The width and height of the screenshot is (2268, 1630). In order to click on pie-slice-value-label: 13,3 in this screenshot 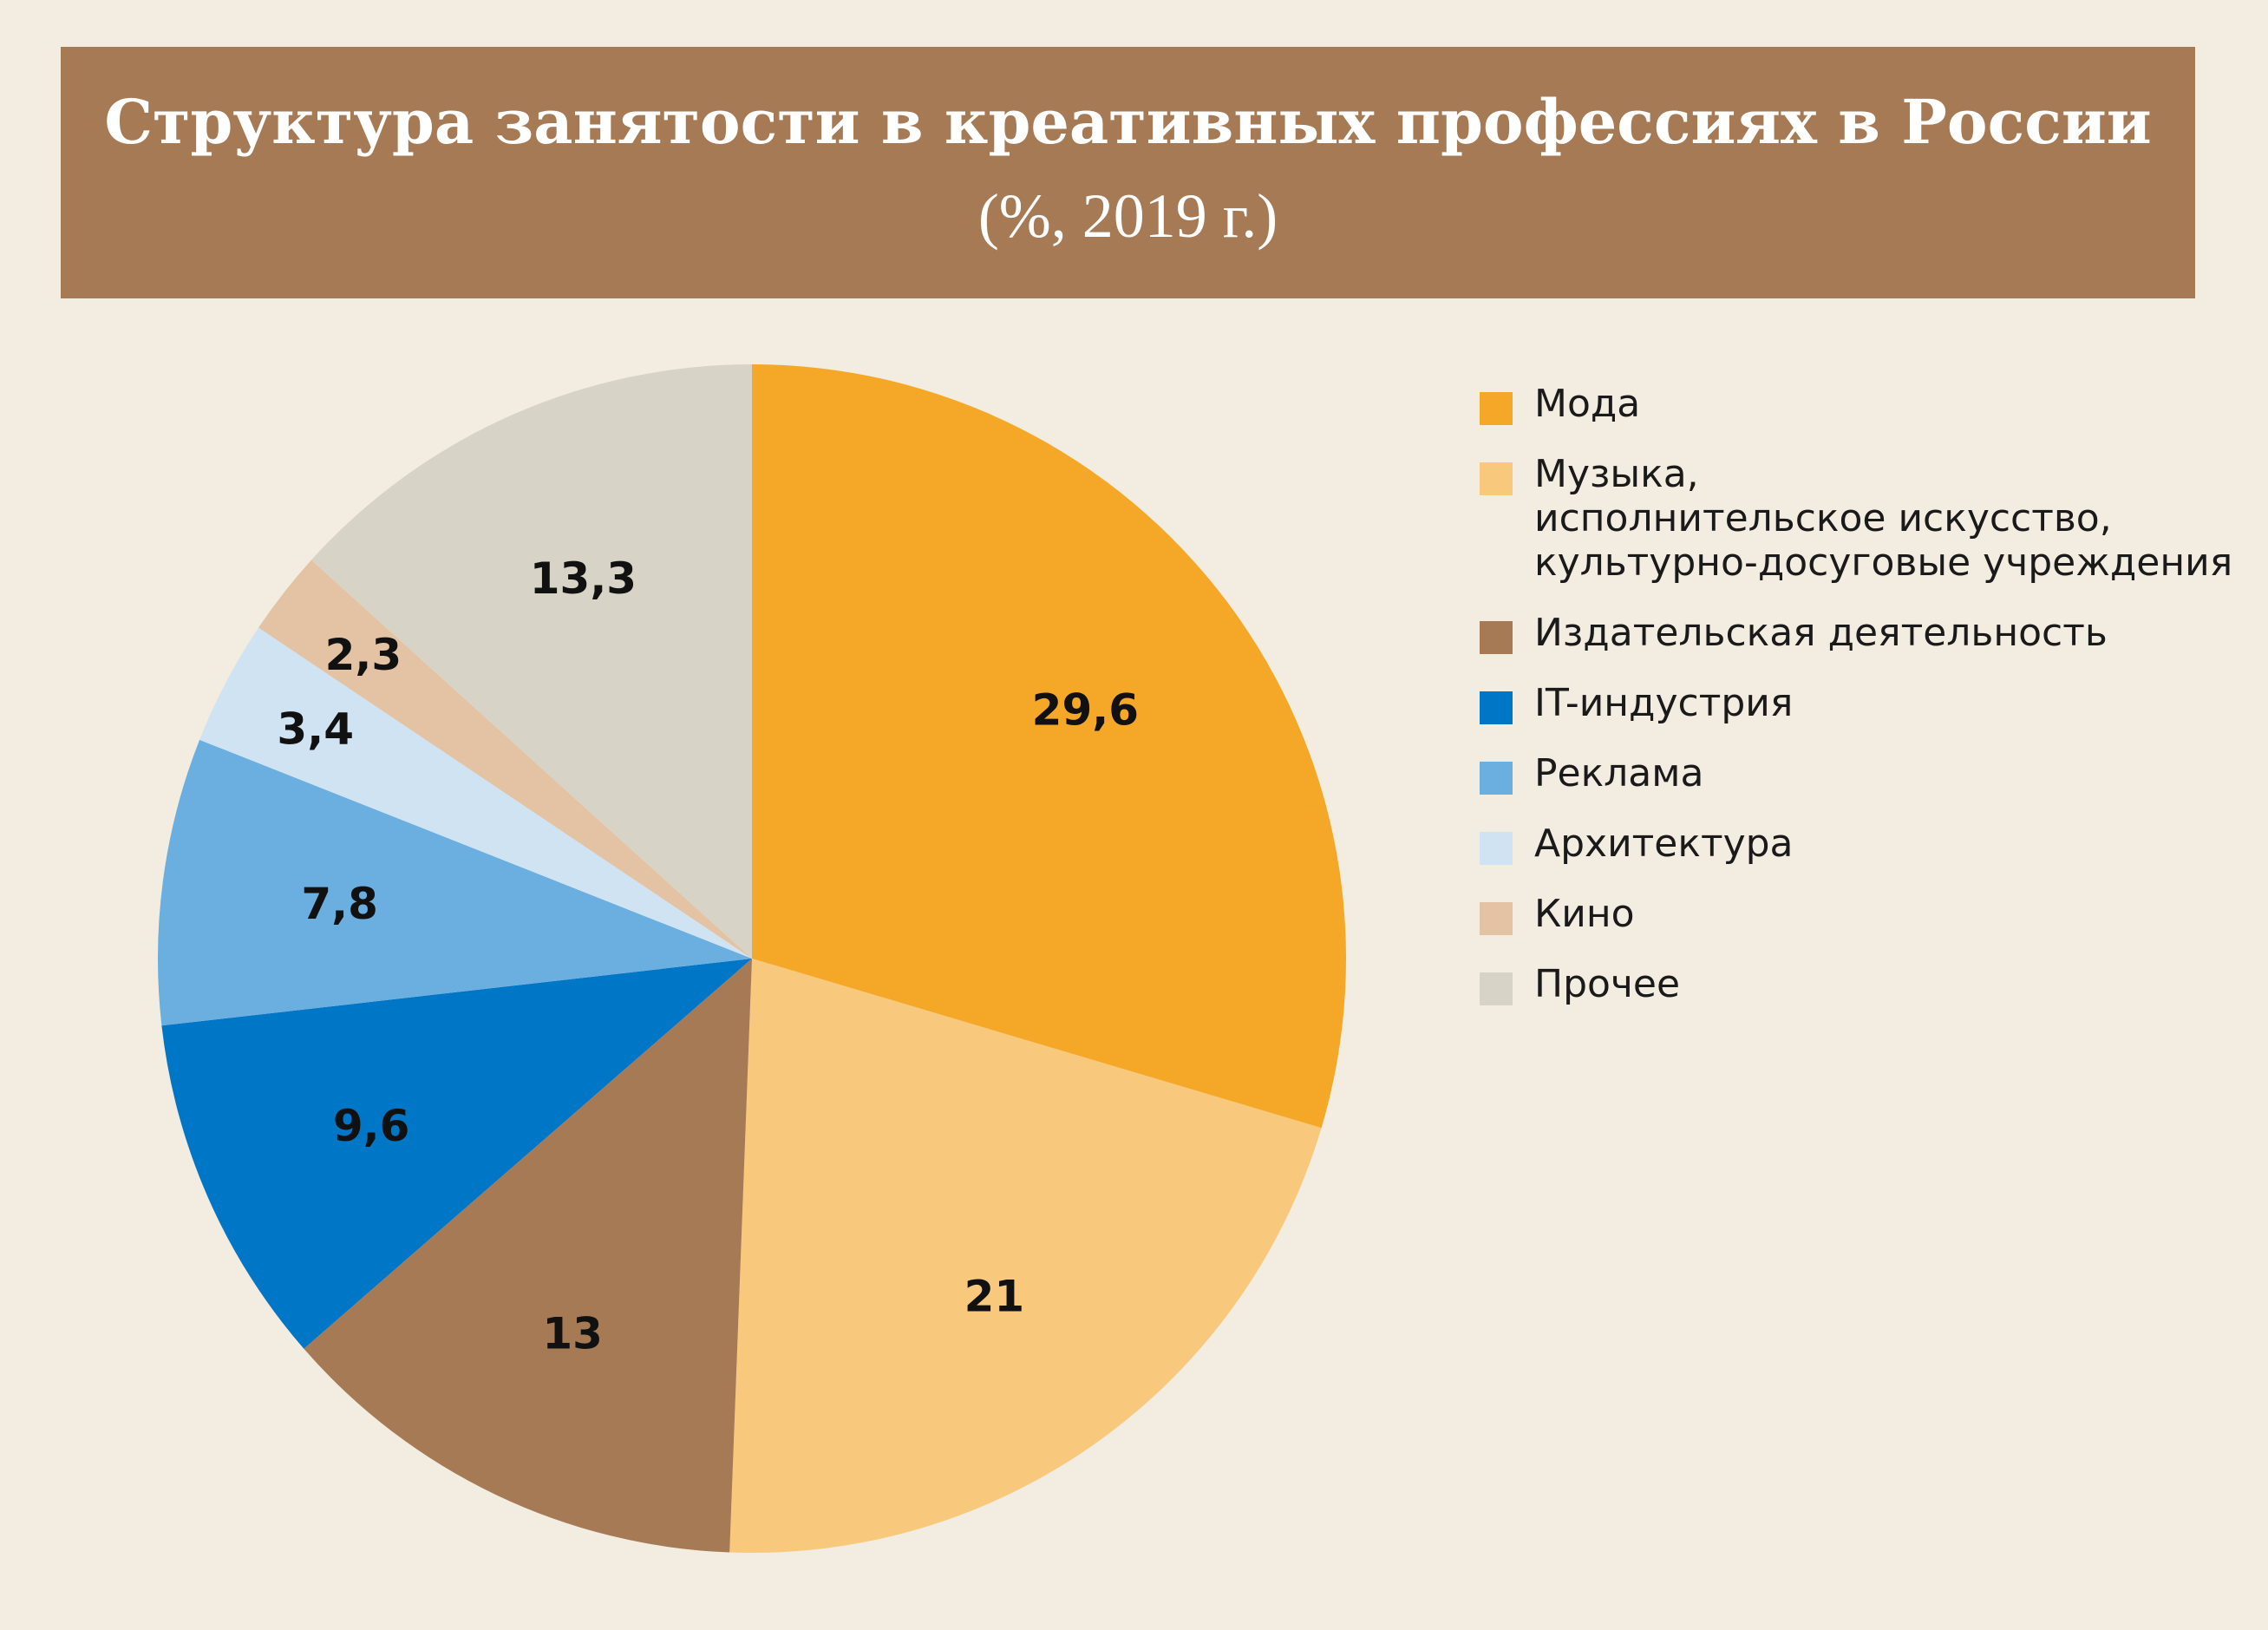, I will do `click(583, 578)`.